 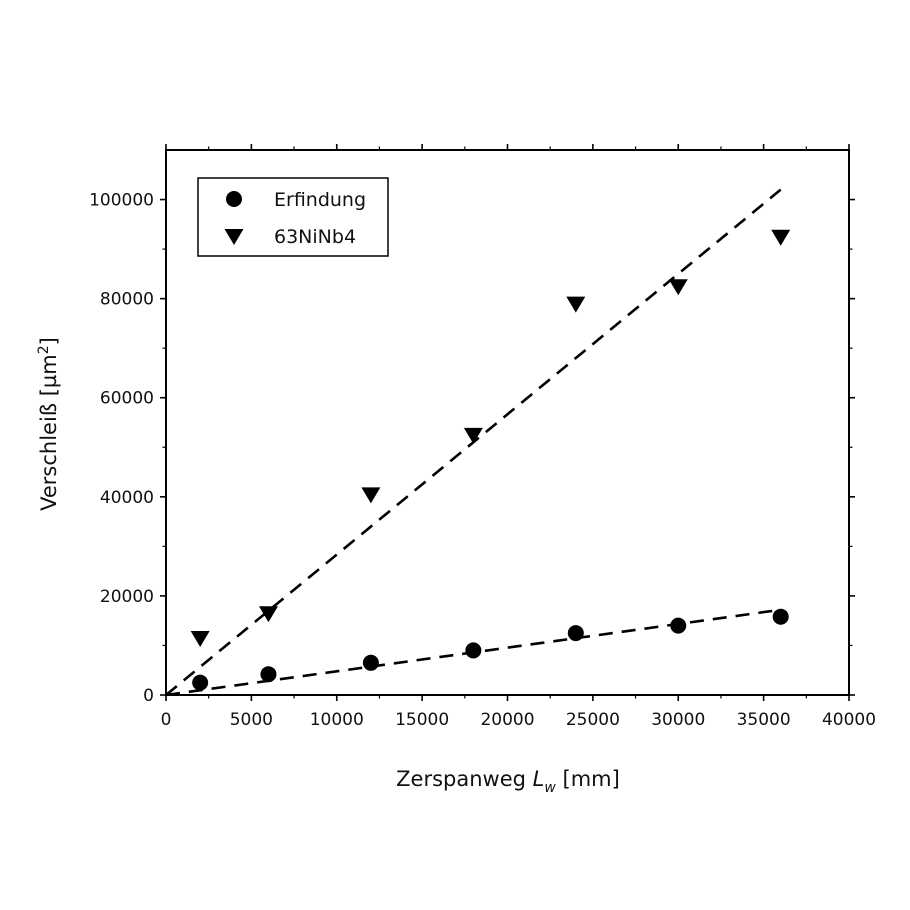 What do you see at coordinates (166, 720) in the screenshot?
I see `x-tick-label: 0` at bounding box center [166, 720].